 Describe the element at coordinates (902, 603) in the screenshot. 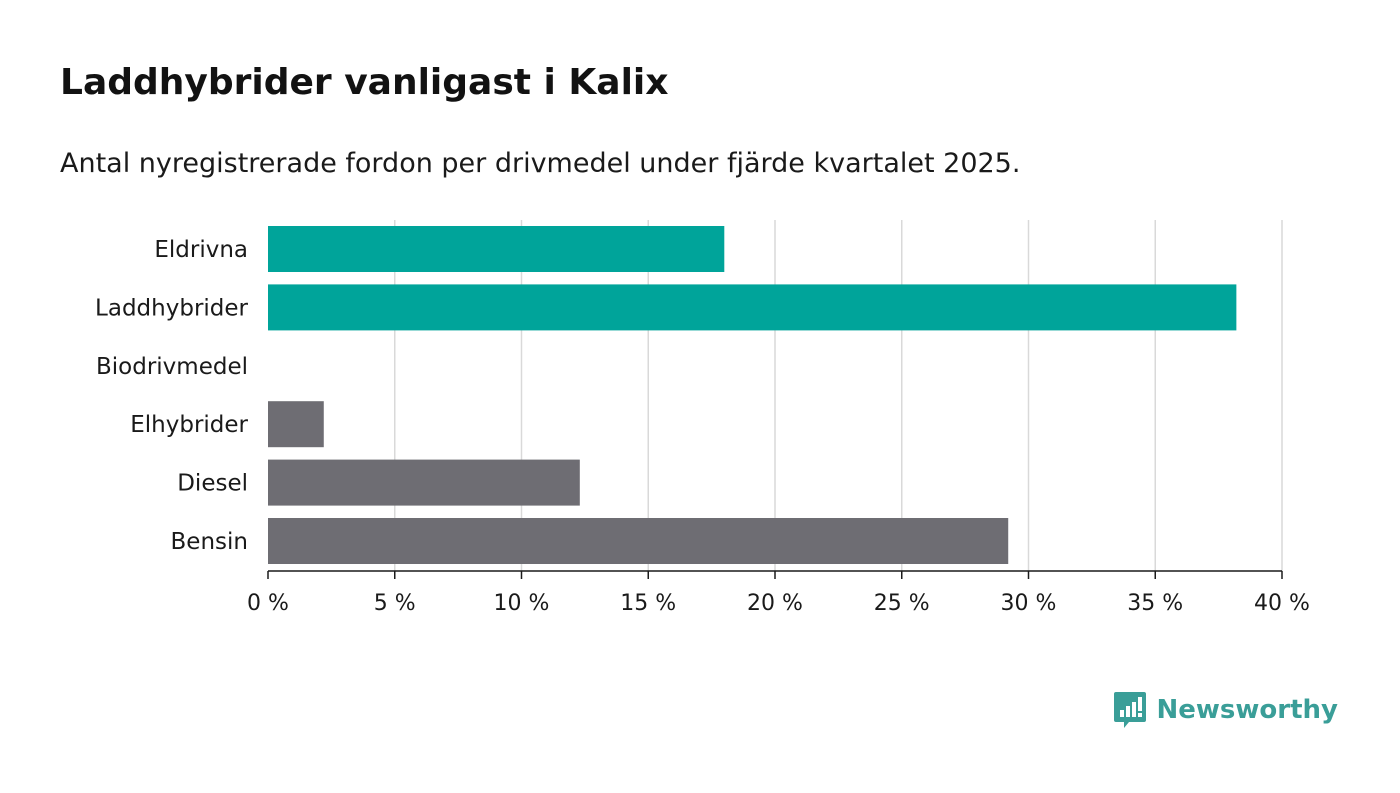

I see `x-tick-label: 25 %` at that location.